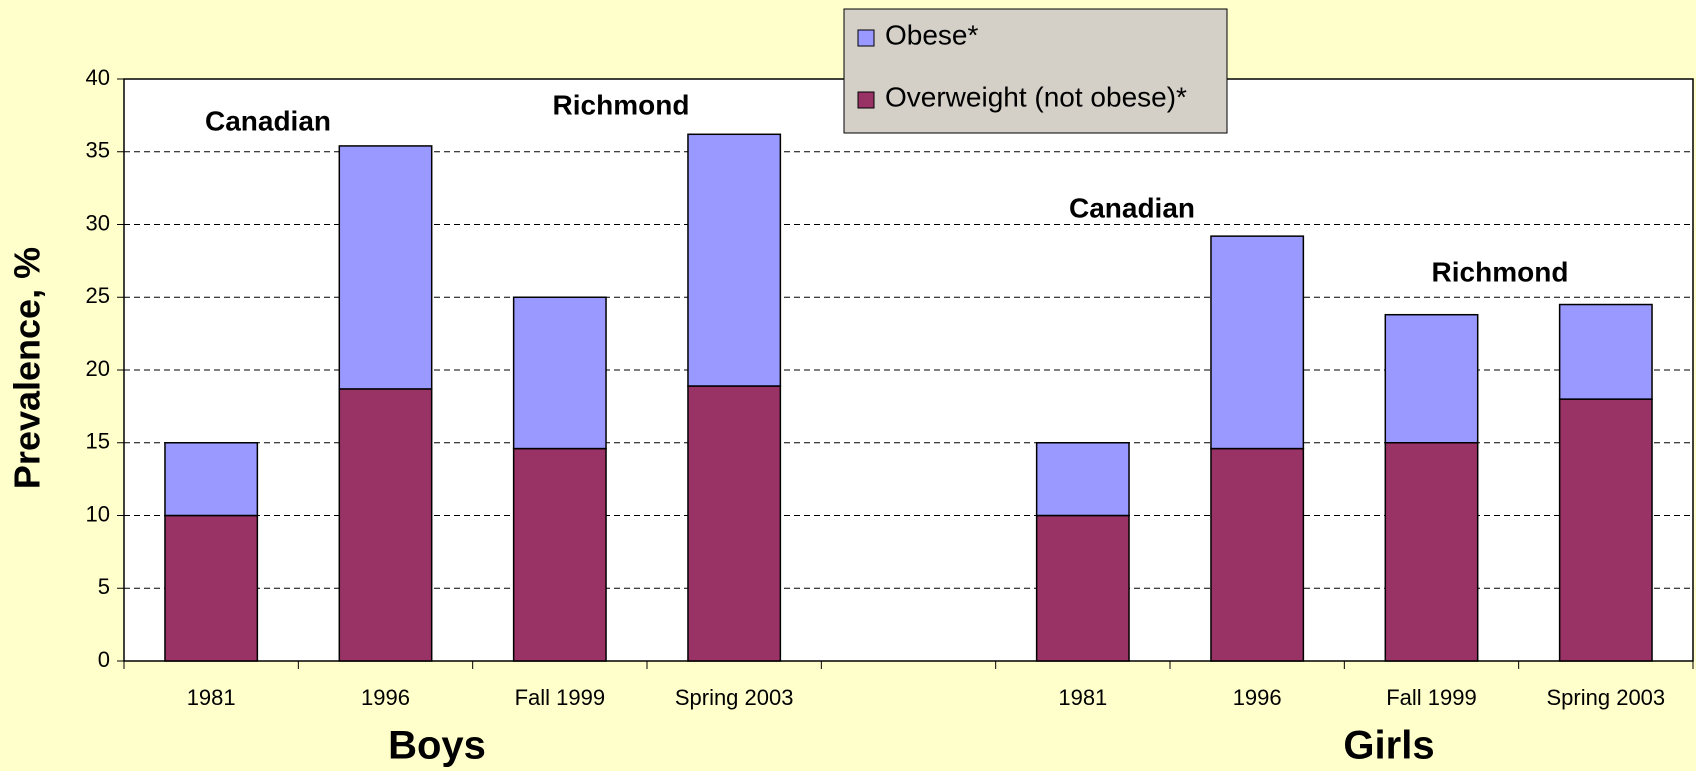  I want to click on y-tick-label: 15, so click(98, 441).